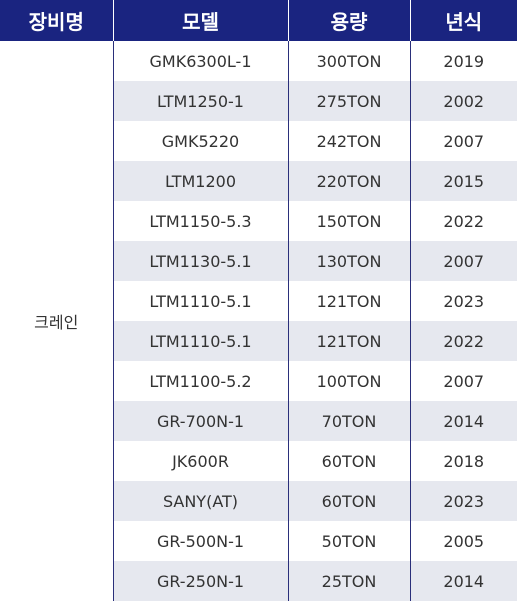 The height and width of the screenshot is (607, 517). What do you see at coordinates (348, 421) in the screenshot?
I see `capacity-cell: 70TON` at bounding box center [348, 421].